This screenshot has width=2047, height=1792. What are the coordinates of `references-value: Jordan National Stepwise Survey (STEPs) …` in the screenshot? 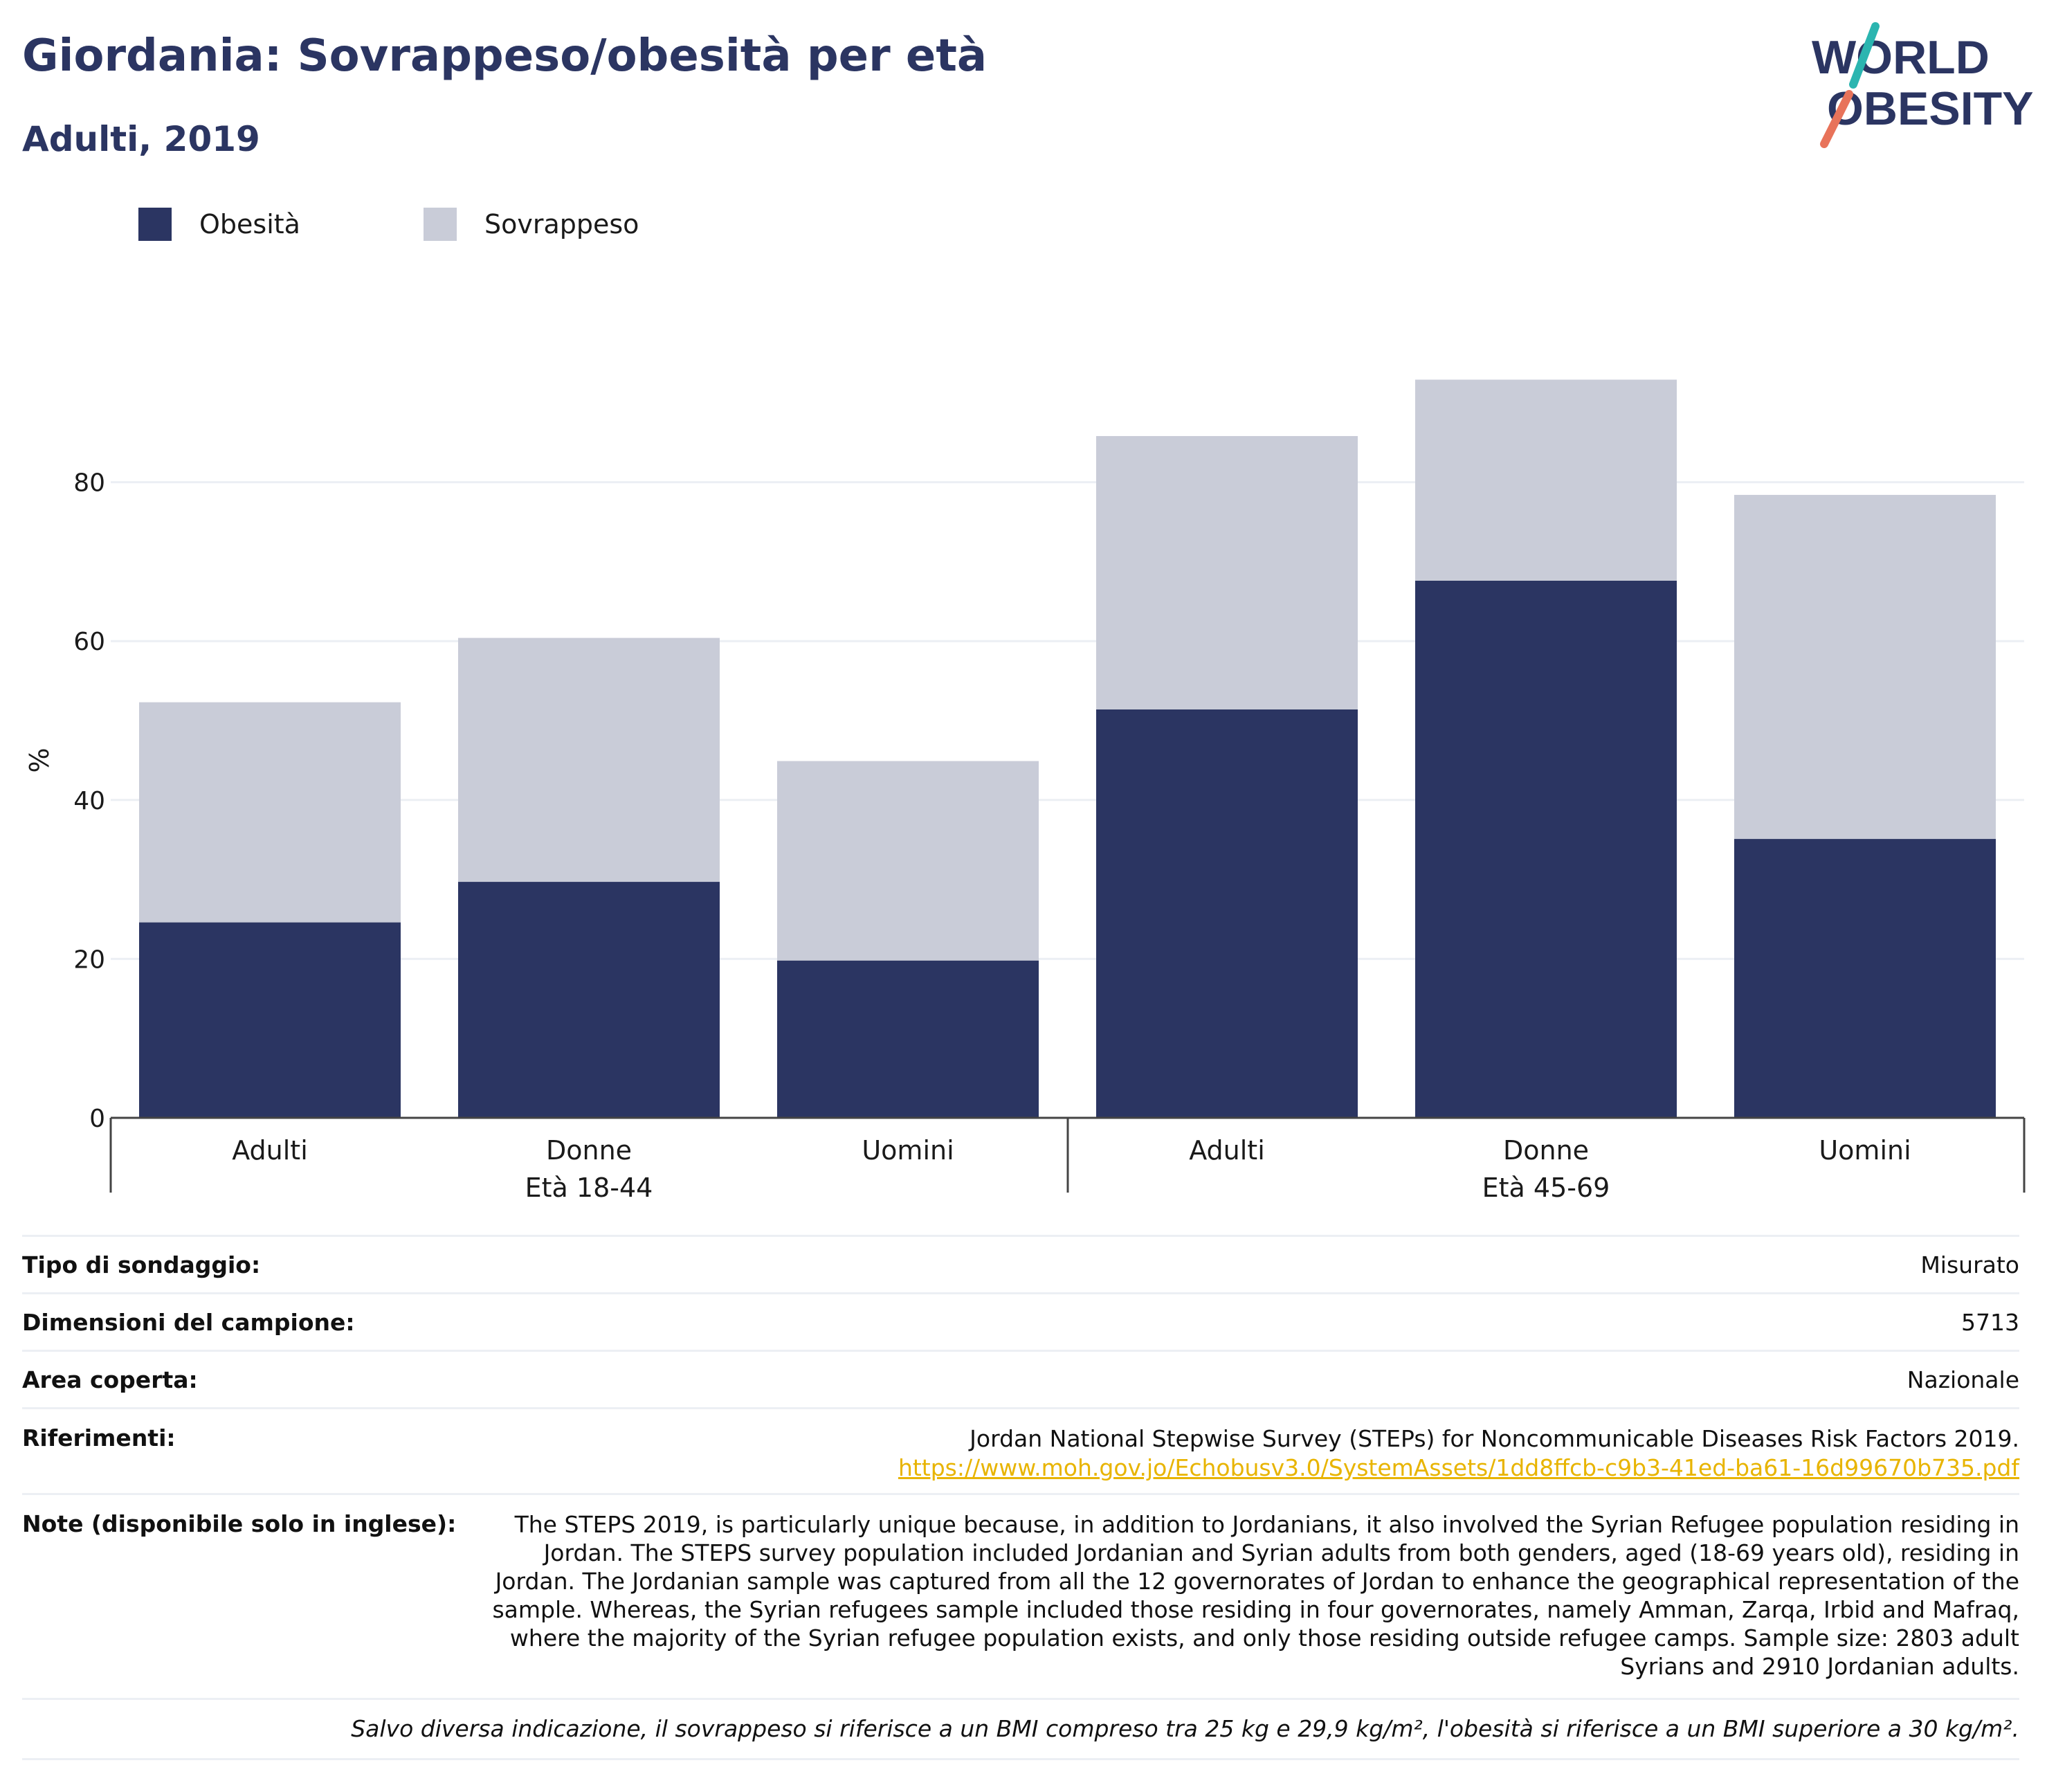 It's located at (1459, 1453).